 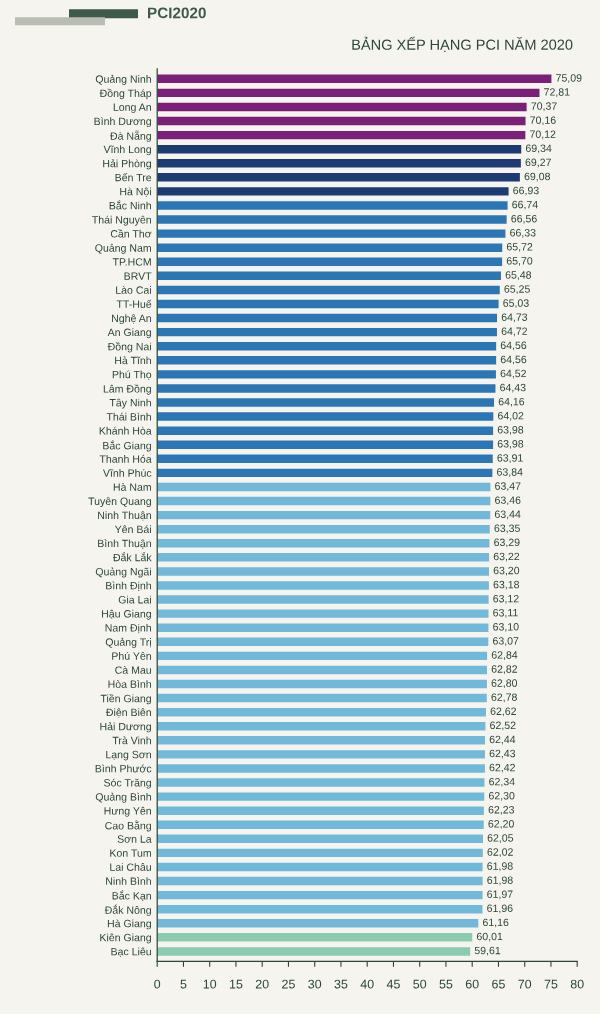 I want to click on data-label: 69,34, so click(x=538, y=149).